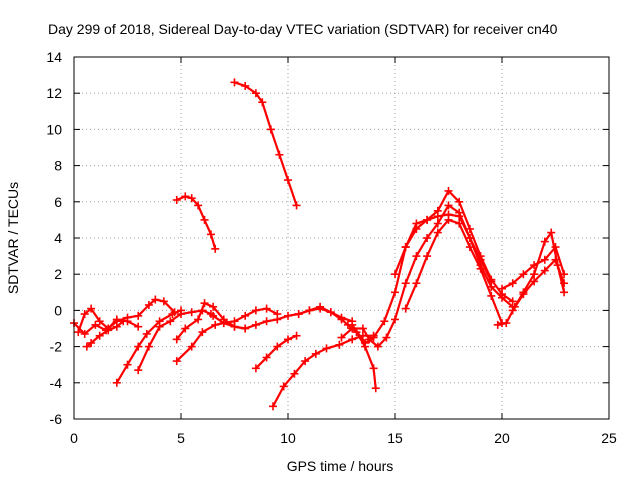 The image size is (640, 480). What do you see at coordinates (58, 274) in the screenshot?
I see `y-tick-label: 2` at bounding box center [58, 274].